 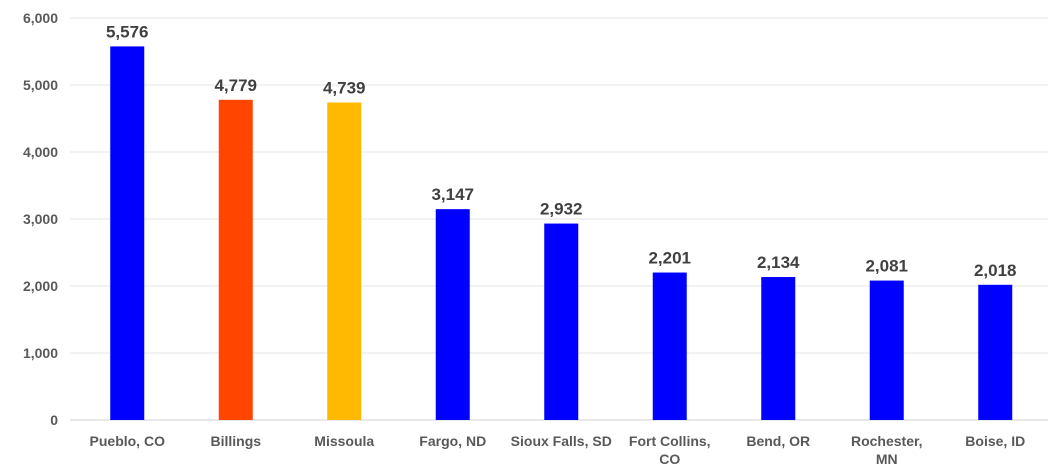 What do you see at coordinates (995, 441) in the screenshot?
I see `x-category-label: Boise, ID` at bounding box center [995, 441].